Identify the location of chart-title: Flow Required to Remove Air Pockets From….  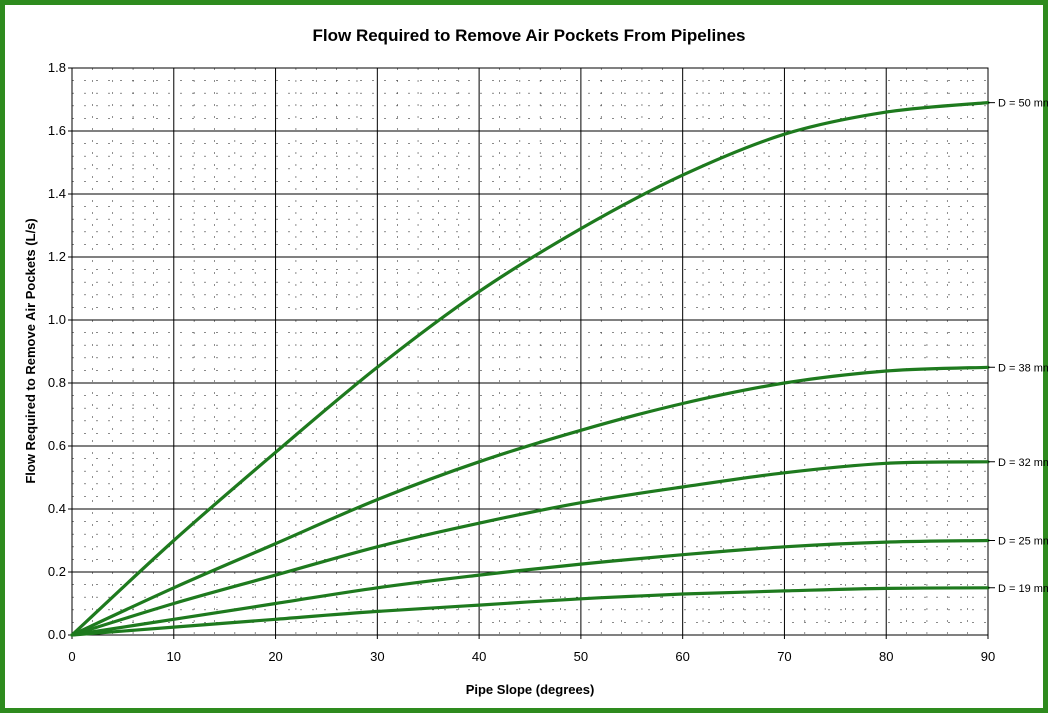
(529, 35).